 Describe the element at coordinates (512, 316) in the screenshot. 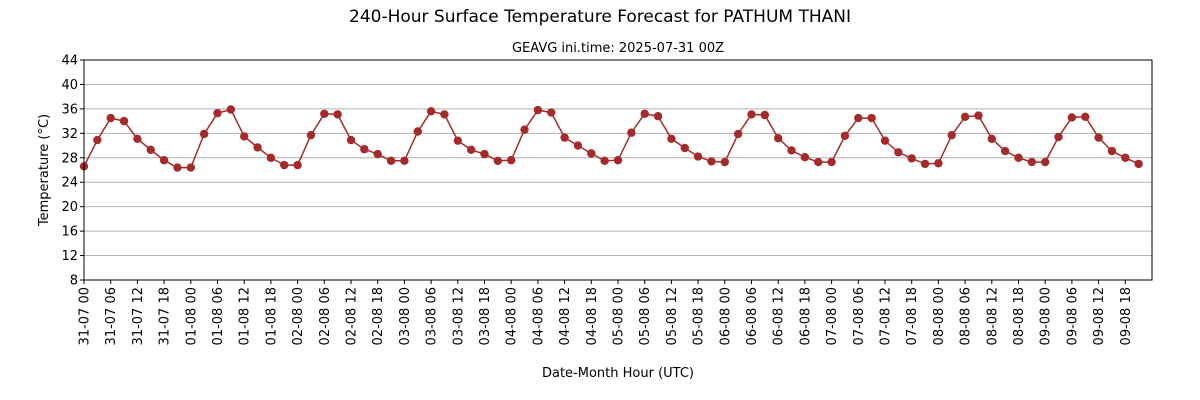

I see `x-tick-label: 04-08 00` at that location.